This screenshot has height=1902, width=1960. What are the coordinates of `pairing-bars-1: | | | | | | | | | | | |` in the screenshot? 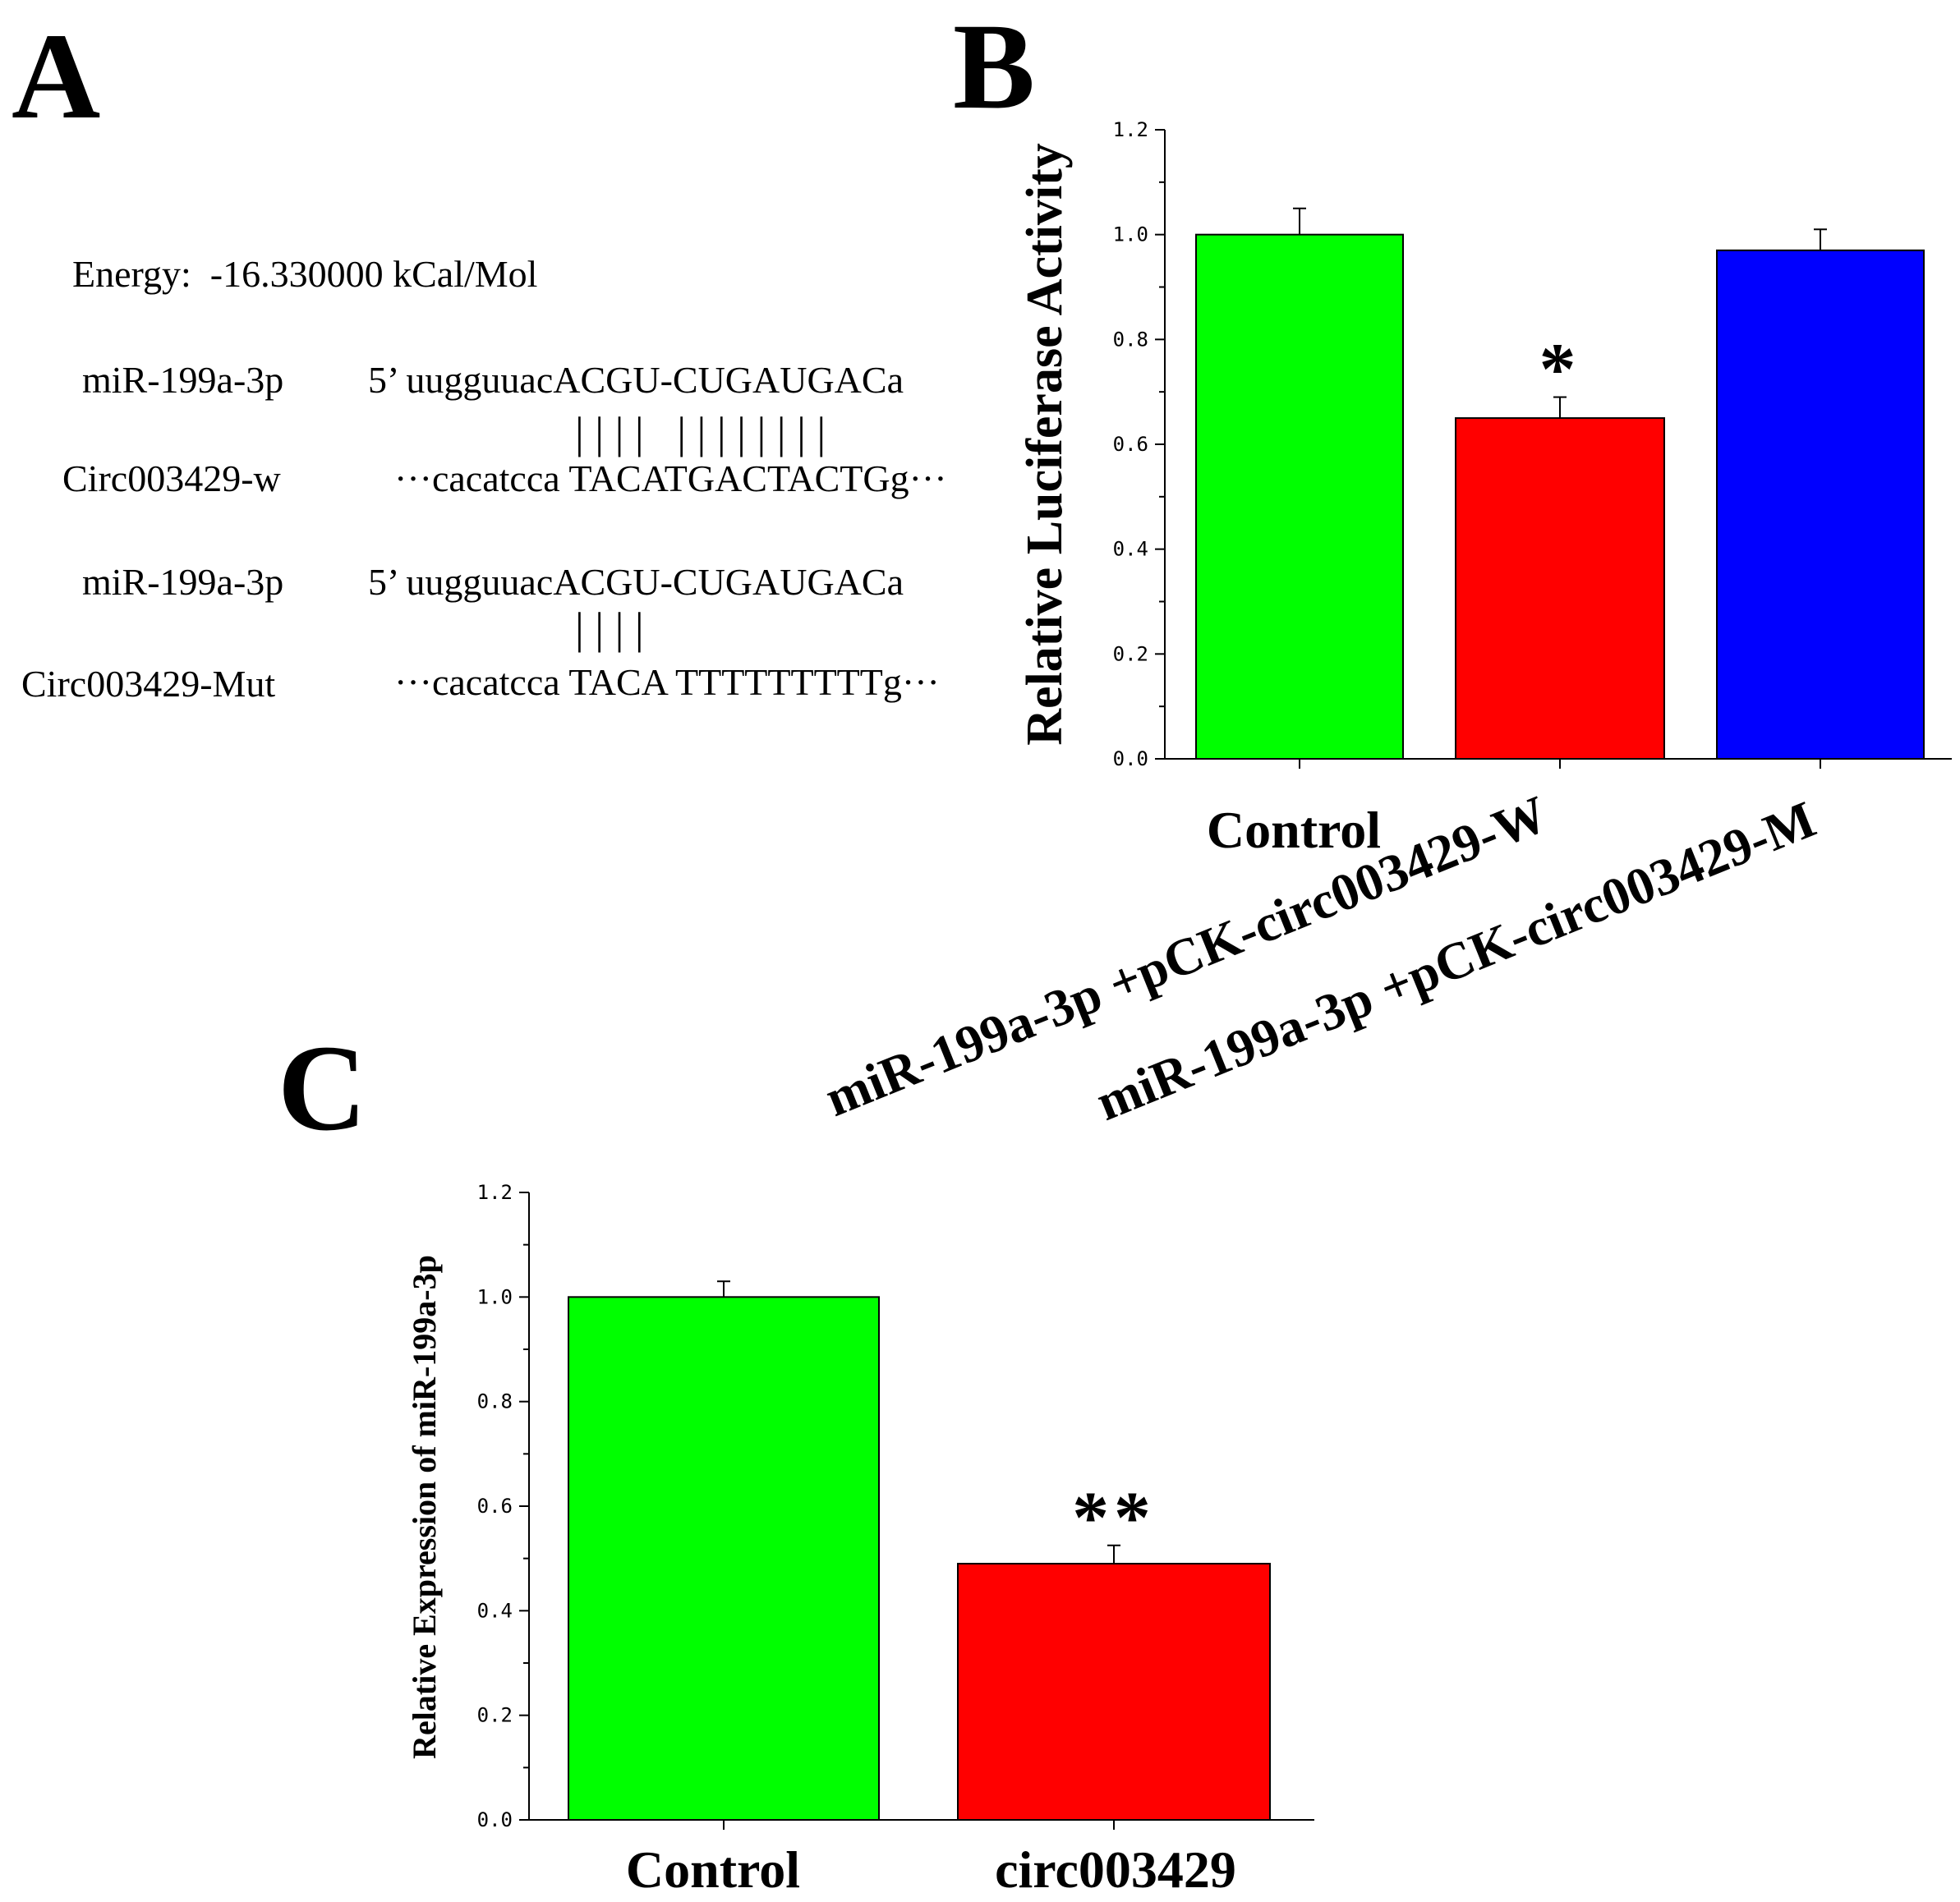 It's located at (700, 432).